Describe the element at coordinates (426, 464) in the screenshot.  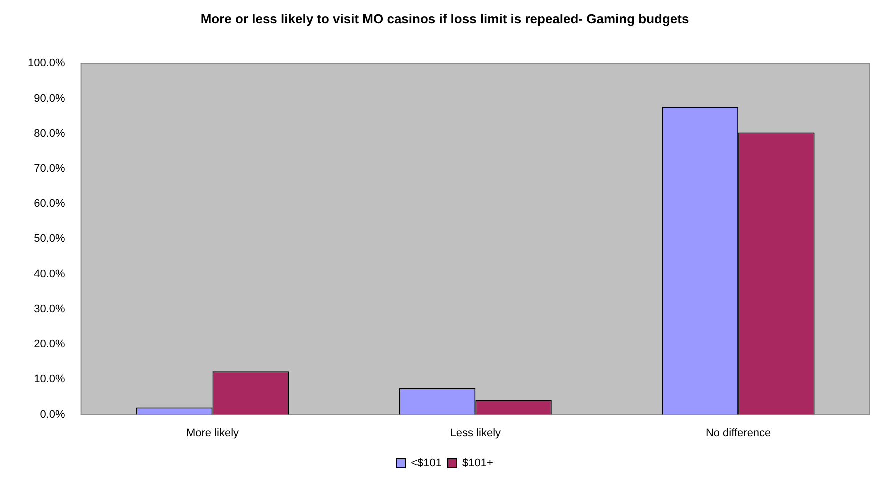
I see `legend-label: <$101` at that location.